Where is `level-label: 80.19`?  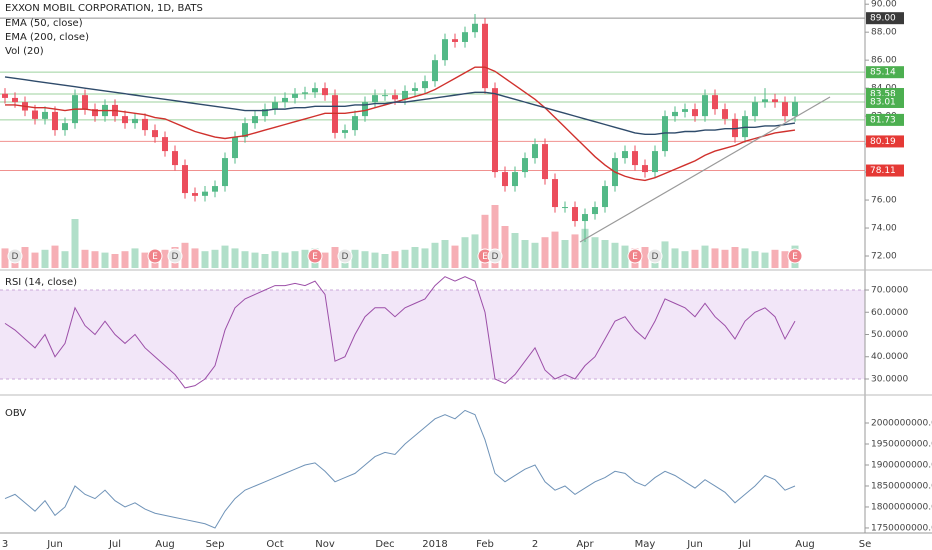 level-label: 80.19 is located at coordinates (883, 142).